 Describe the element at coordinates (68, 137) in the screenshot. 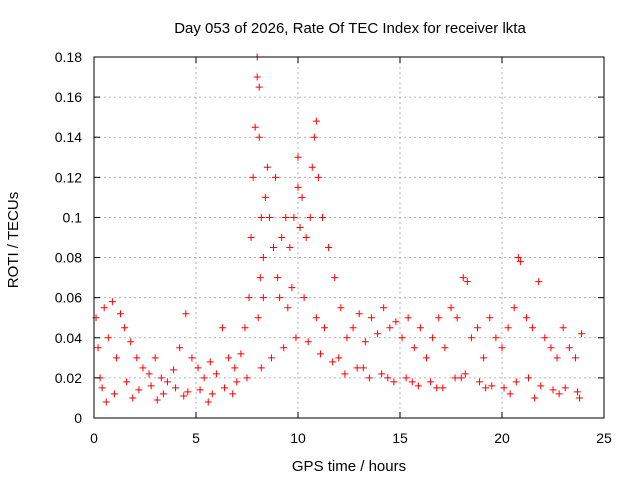

I see `y-tick-label: 0.14` at that location.